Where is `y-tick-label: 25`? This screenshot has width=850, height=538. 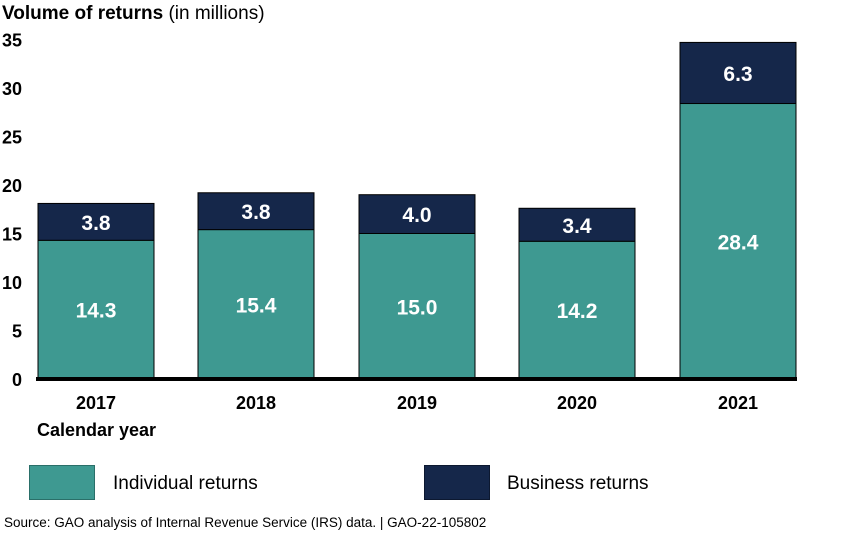
y-tick-label: 25 is located at coordinates (12, 138).